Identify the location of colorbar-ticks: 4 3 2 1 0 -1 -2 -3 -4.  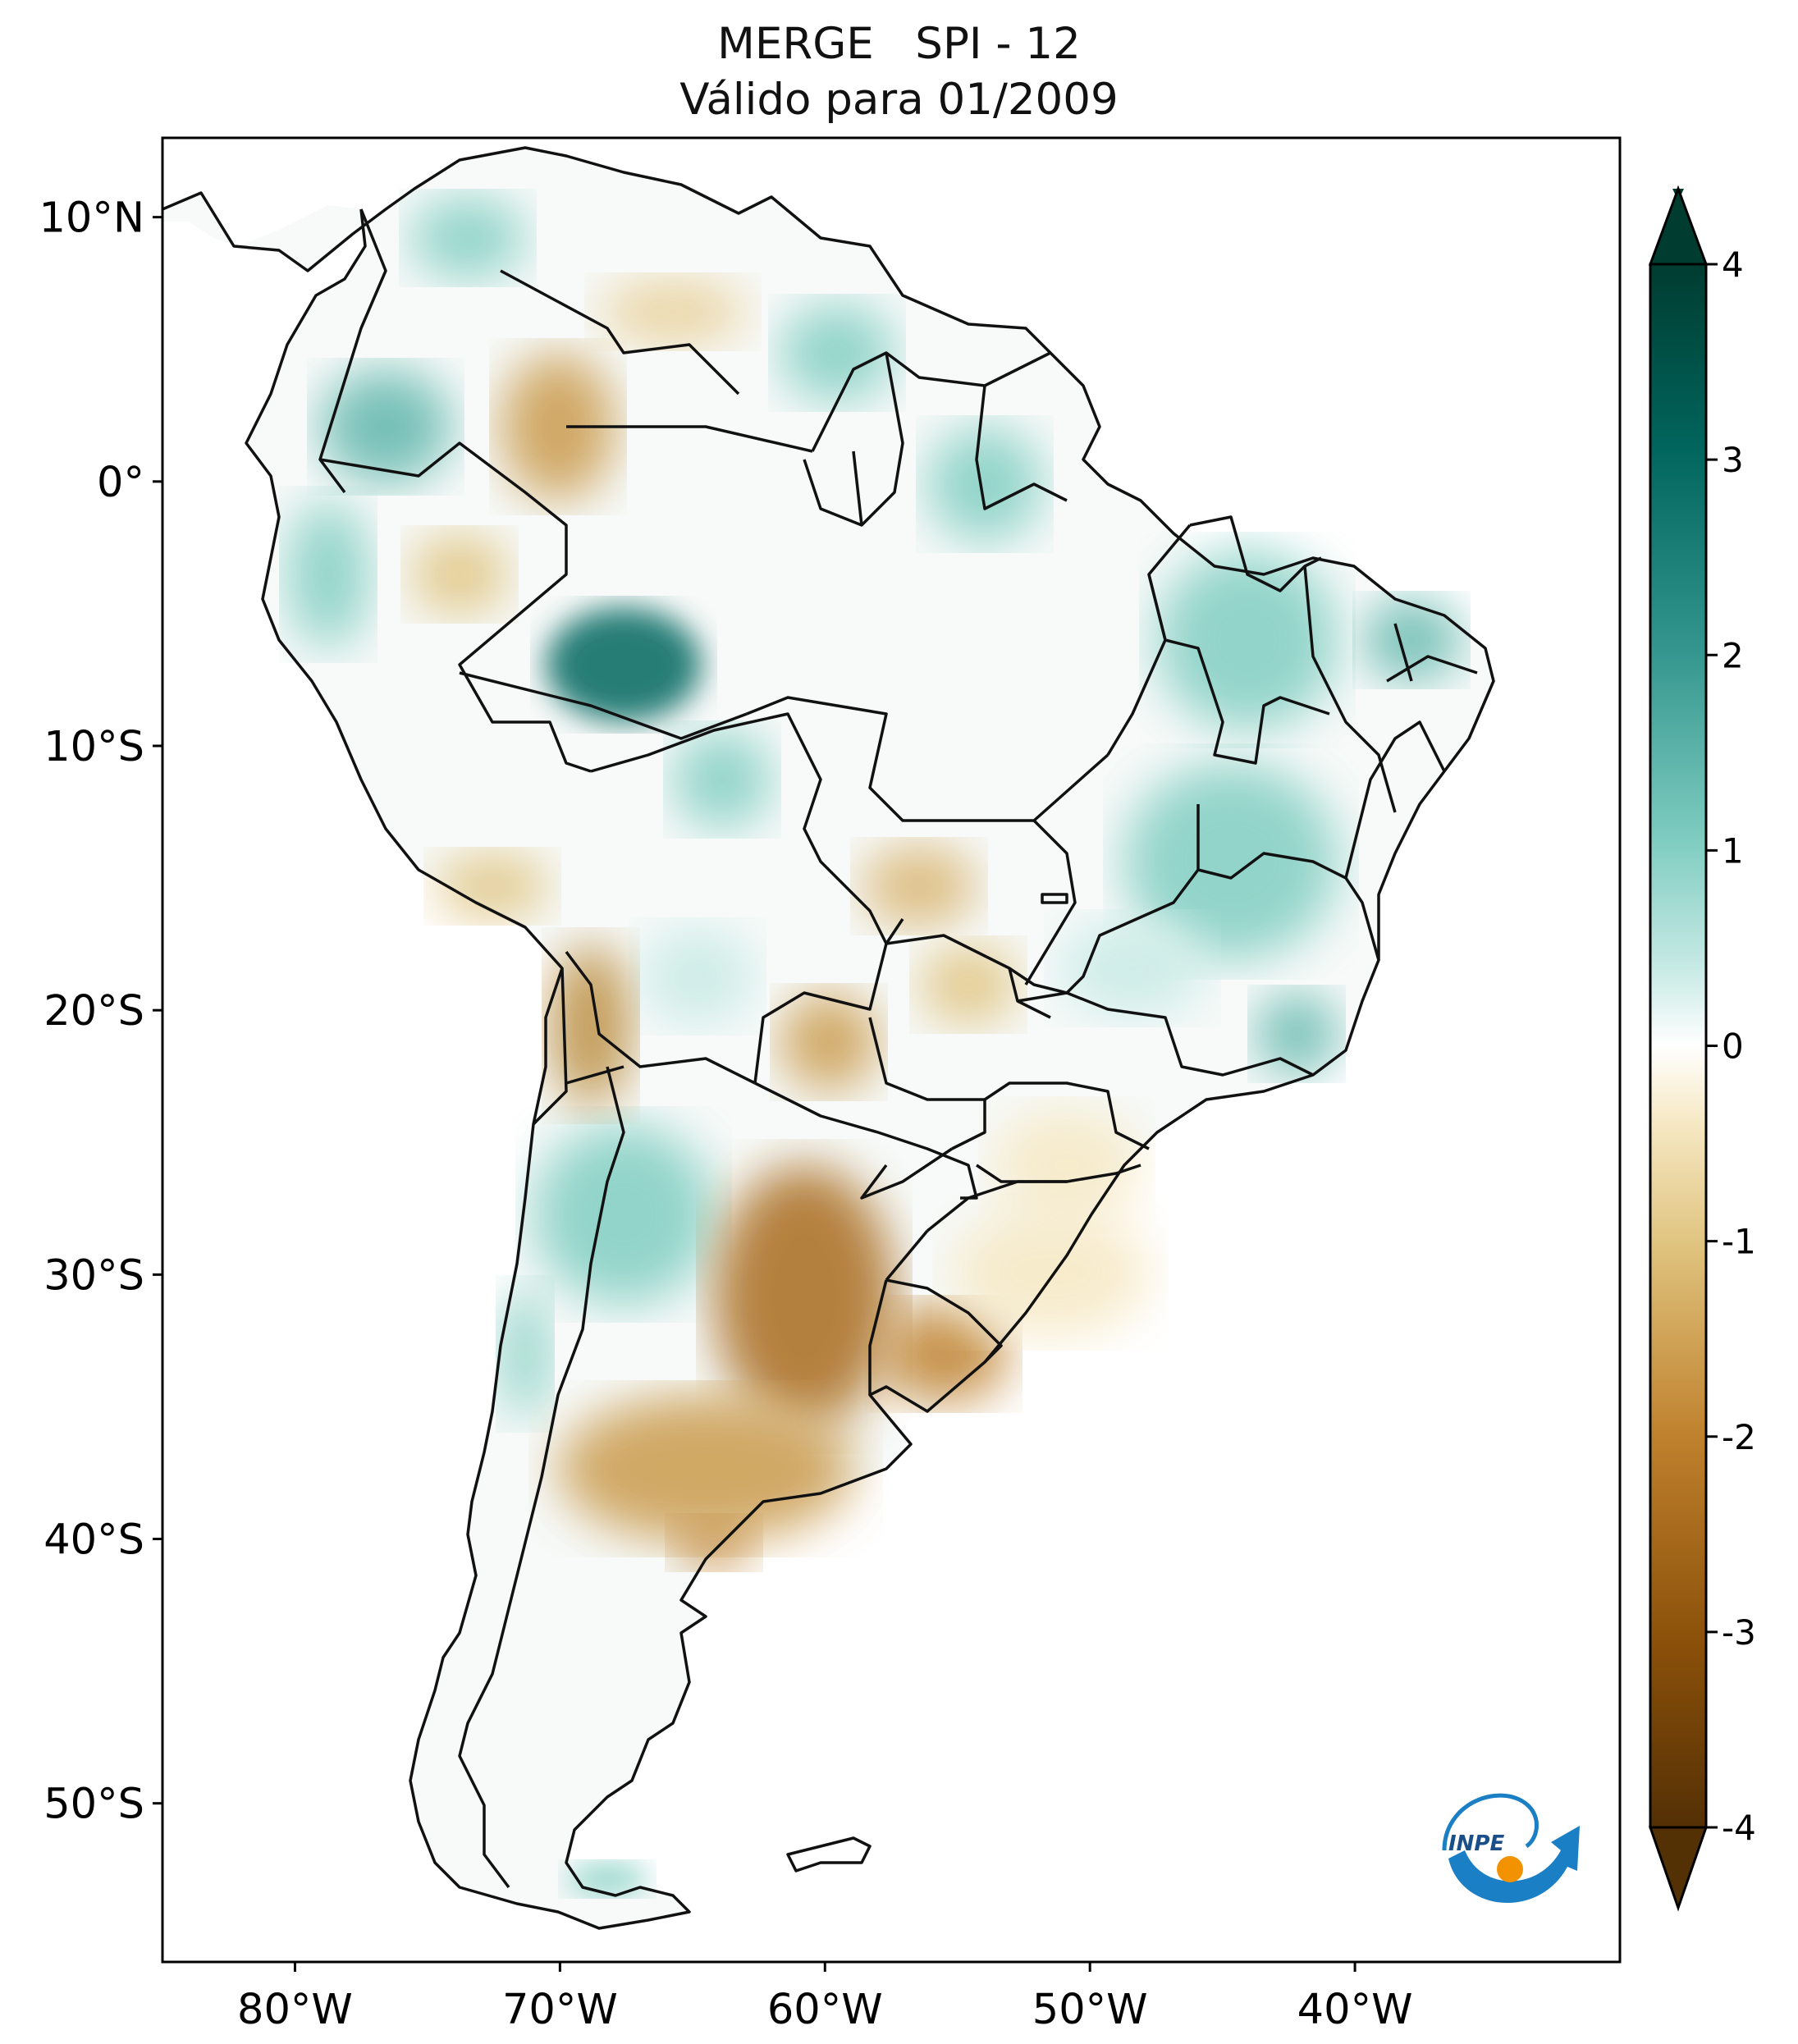
(1731, 1046).